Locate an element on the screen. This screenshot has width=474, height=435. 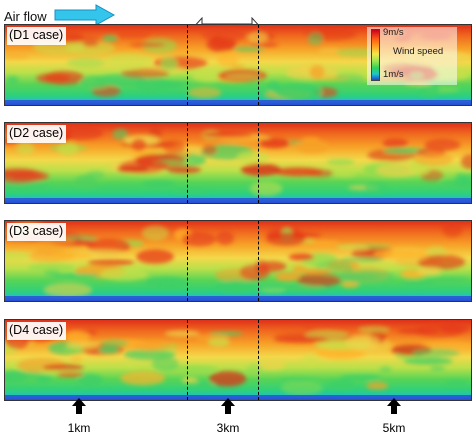
distance-marker: 3km is located at coordinates (228, 416).